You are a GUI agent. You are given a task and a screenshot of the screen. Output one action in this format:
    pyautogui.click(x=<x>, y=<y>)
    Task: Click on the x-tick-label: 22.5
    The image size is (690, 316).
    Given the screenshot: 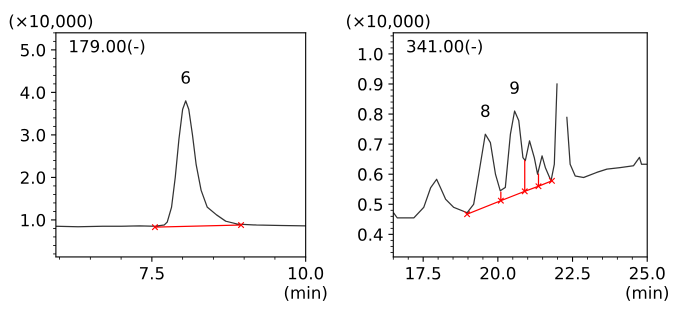 What is the action you would take?
    pyautogui.click(x=572, y=273)
    